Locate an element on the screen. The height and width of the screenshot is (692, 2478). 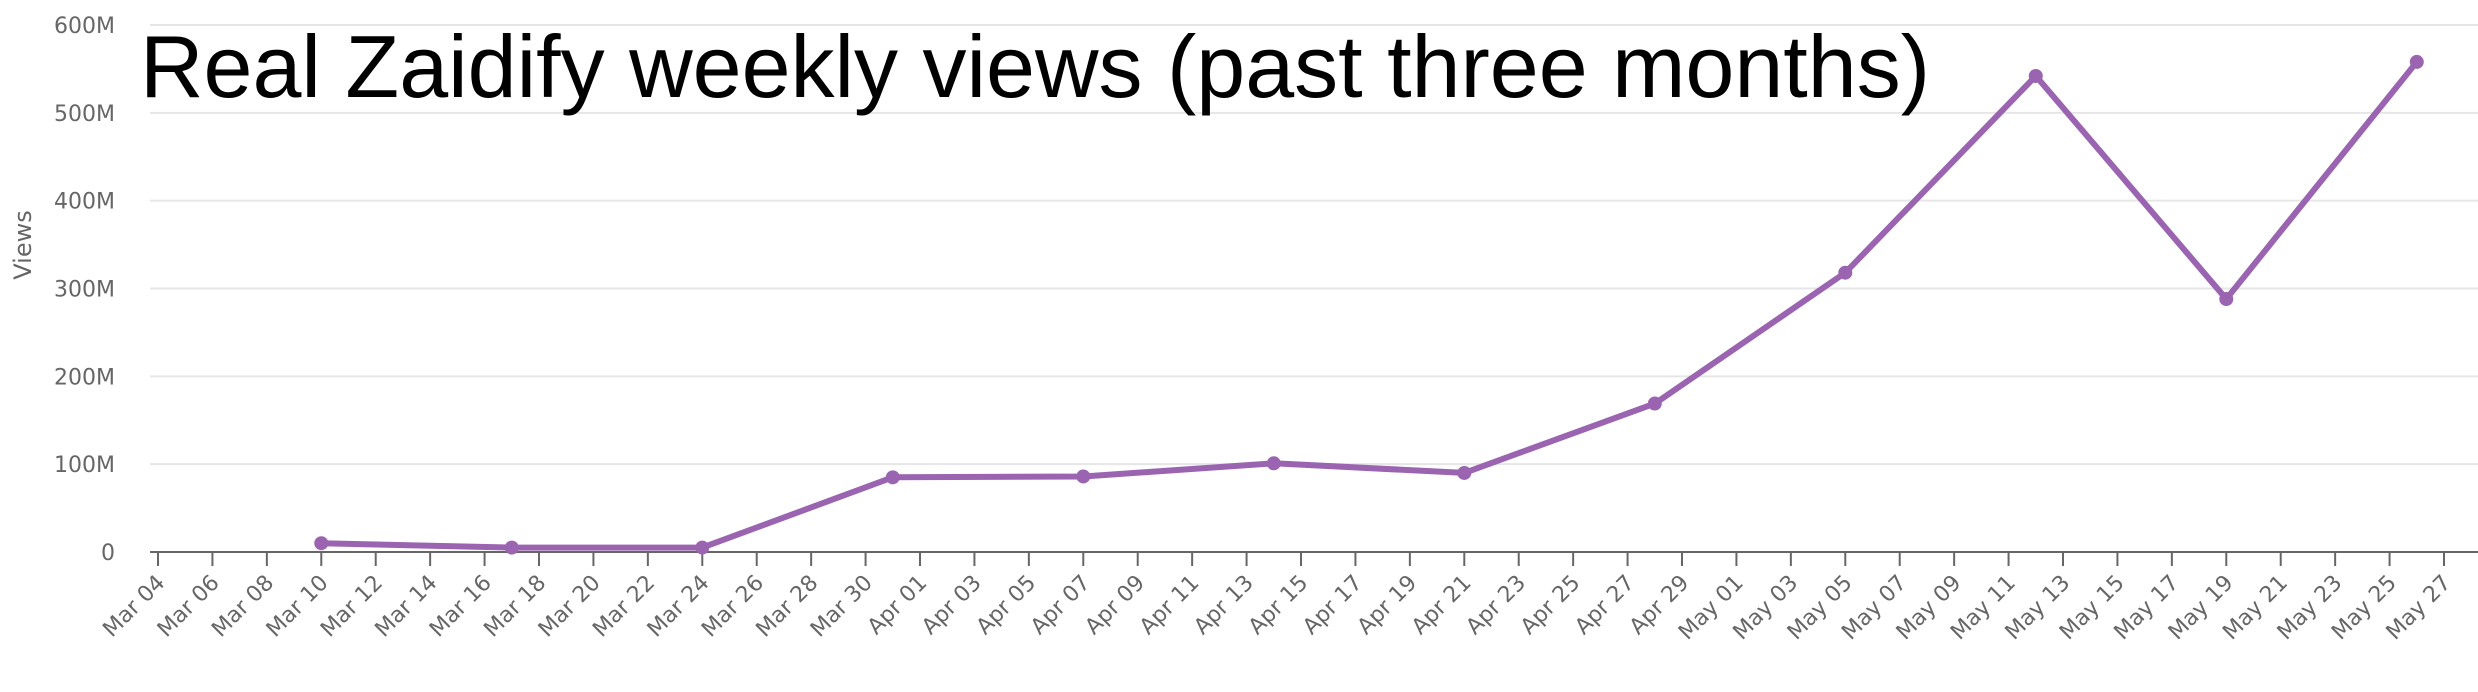
x-tick-label: Apr 03 is located at coordinates (951, 605).